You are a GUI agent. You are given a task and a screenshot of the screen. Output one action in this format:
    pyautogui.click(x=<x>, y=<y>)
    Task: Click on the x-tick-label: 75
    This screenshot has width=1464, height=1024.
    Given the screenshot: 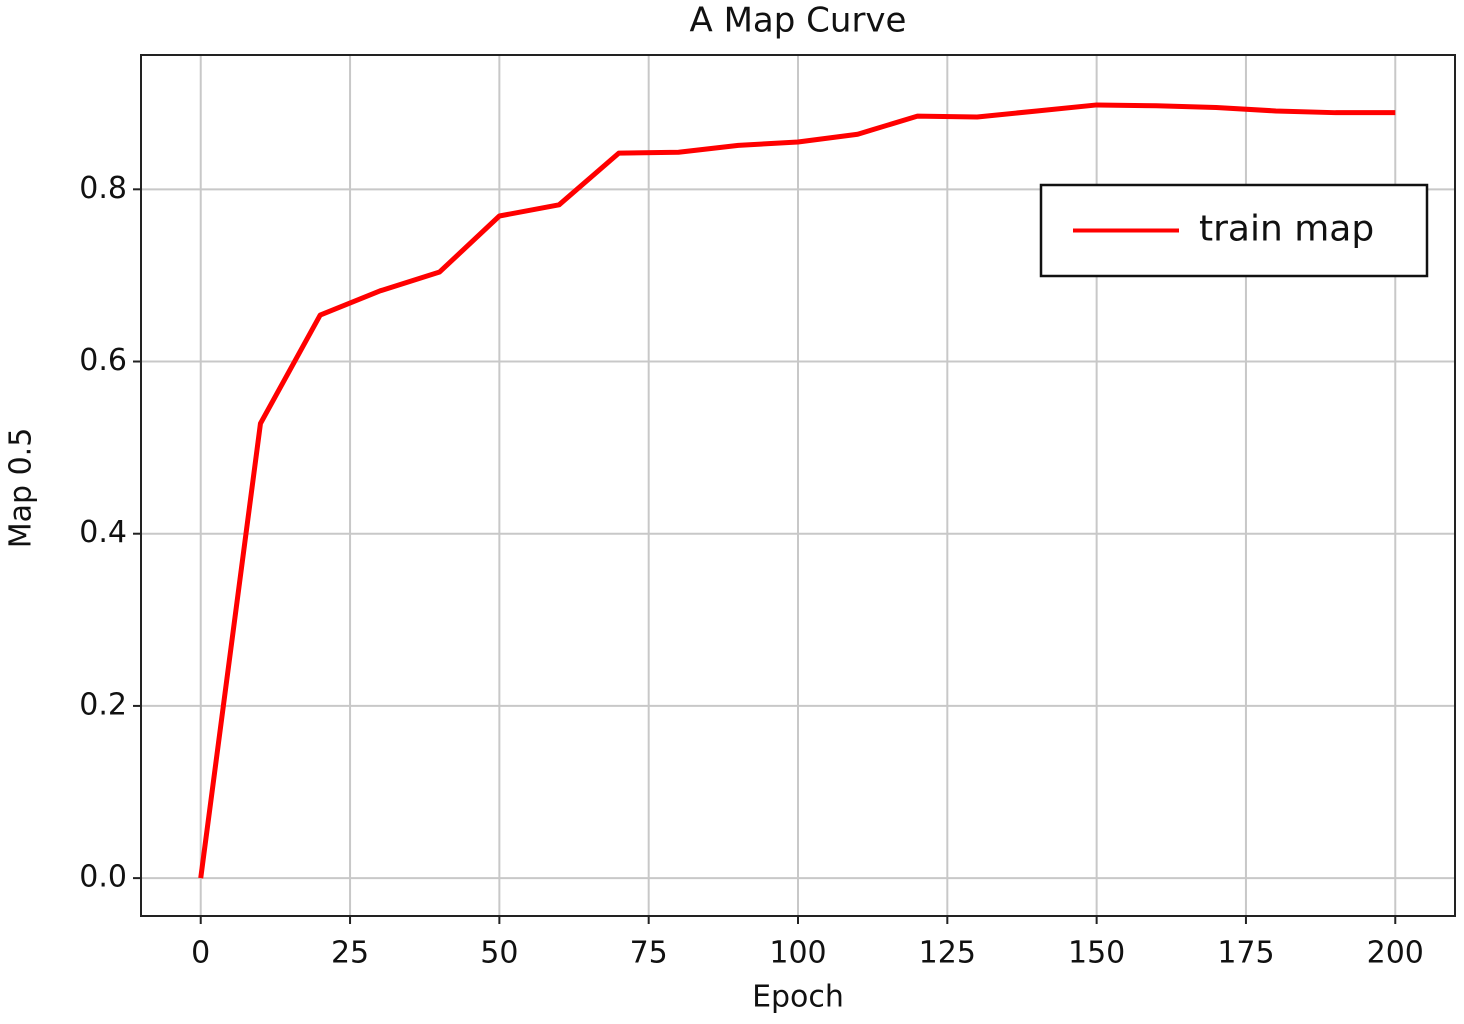 What is the action you would take?
    pyautogui.click(x=649, y=953)
    